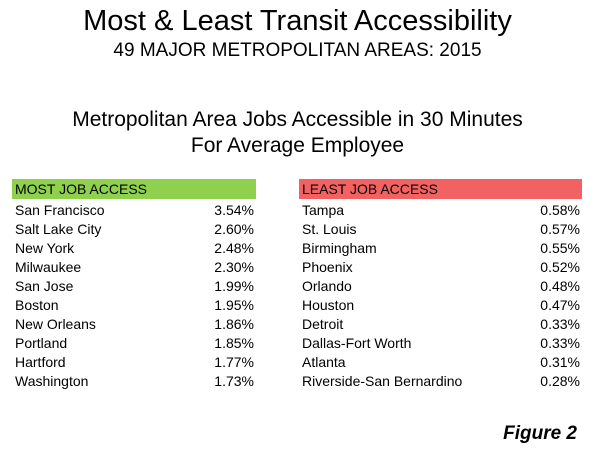 This screenshot has width=595, height=449. Describe the element at coordinates (440, 210) in the screenshot. I see `table-row: Tampa 0.58%` at that location.